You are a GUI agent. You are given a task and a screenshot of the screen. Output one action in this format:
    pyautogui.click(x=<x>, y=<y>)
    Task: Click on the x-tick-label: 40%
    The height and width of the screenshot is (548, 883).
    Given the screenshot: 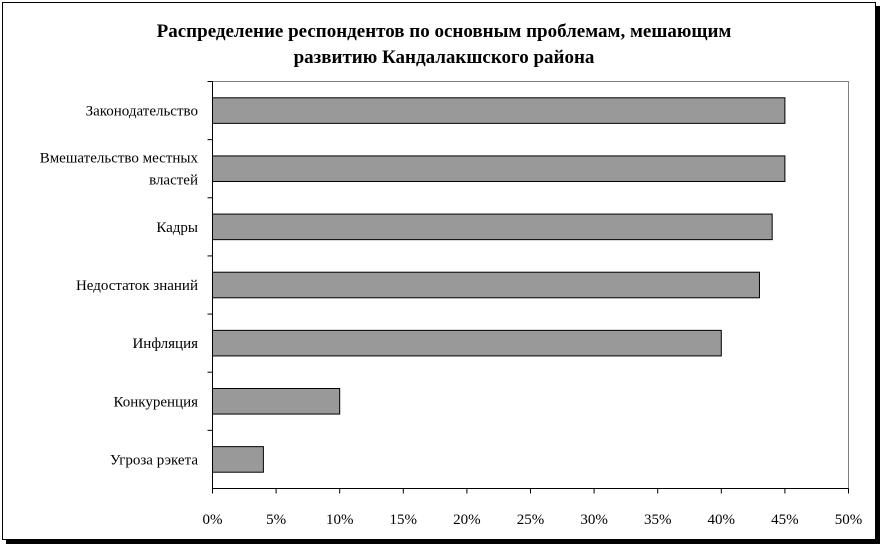 What is the action you would take?
    pyautogui.click(x=722, y=520)
    